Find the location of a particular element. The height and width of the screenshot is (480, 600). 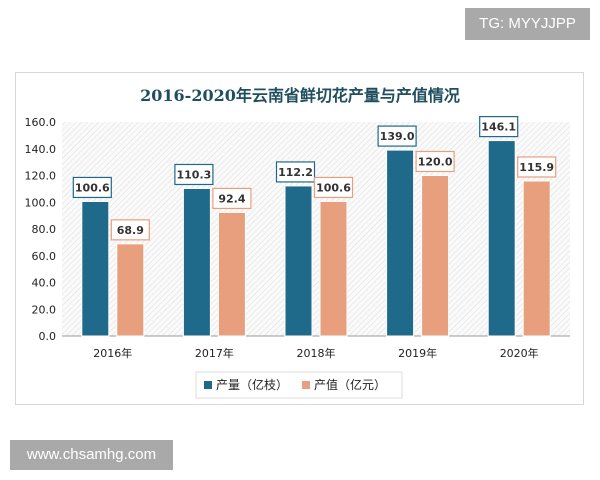

watermark-bottom: www.chsamhg.com is located at coordinates (91, 455).